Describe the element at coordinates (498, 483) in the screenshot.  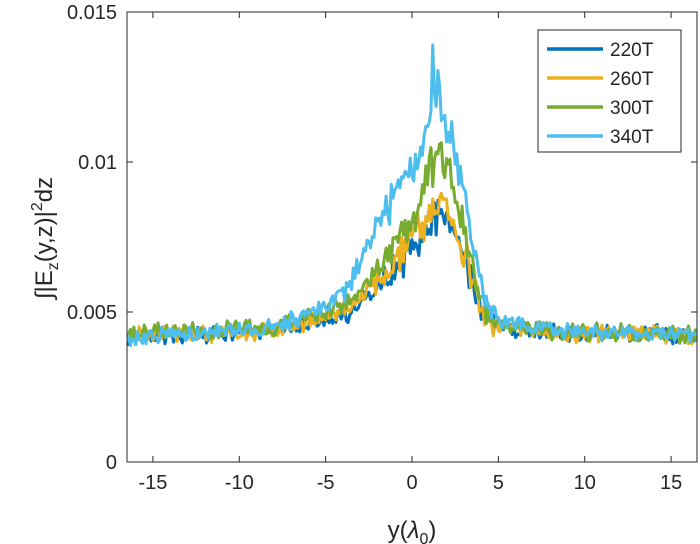
I see `x-tick-label: 5` at that location.